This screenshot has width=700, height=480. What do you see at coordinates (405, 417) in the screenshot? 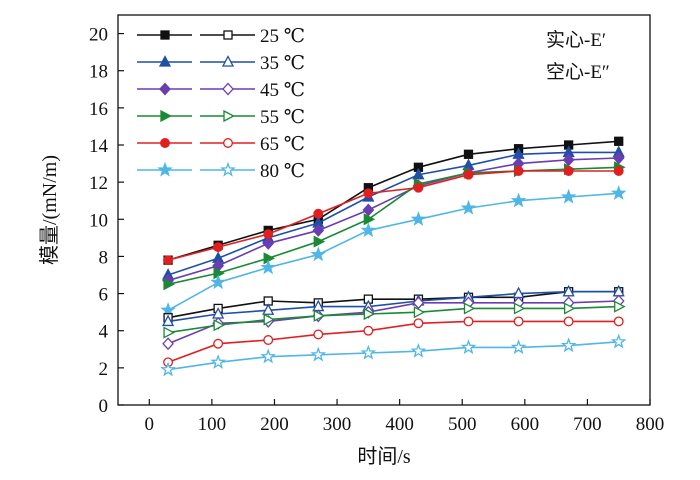
I see `x-axis-ticks: 0 100 200 300 400 500 600 700 800` at bounding box center [405, 417].